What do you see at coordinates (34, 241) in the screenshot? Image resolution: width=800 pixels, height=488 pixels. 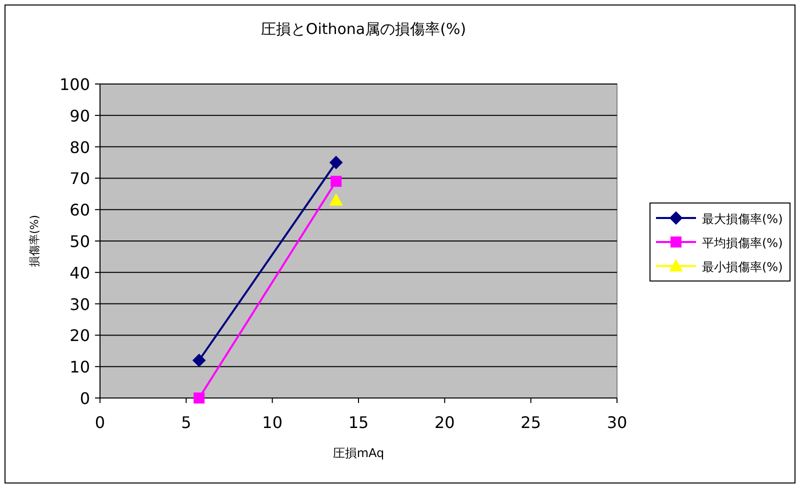 I see `y-axis-title: 損傷率(%)` at bounding box center [34, 241].